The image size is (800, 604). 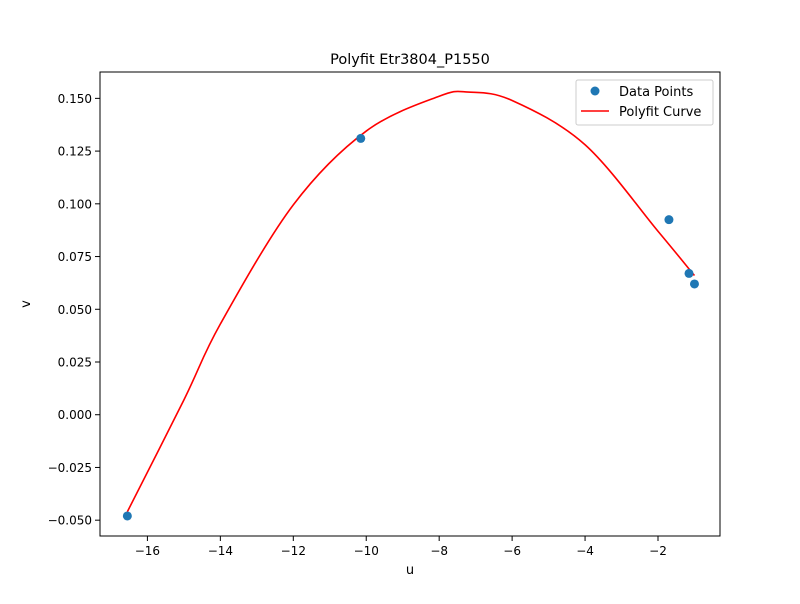 I want to click on y-tick-label: 0.025, so click(x=75, y=363).